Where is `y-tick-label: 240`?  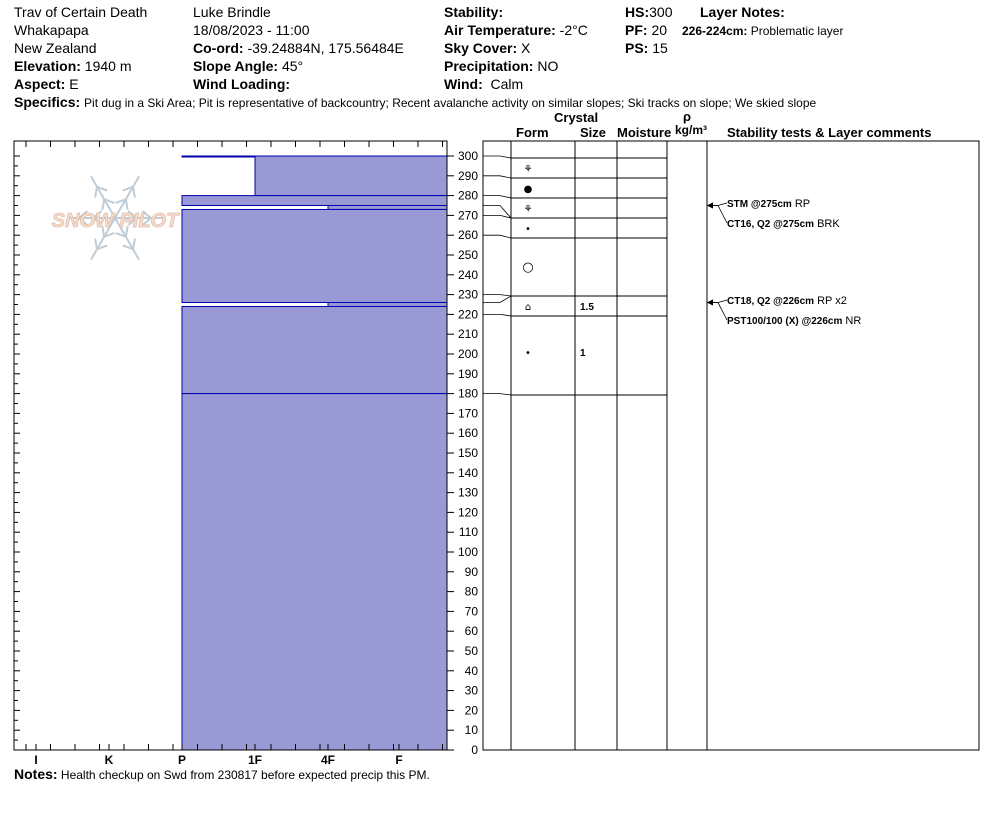 y-tick-label: 240 is located at coordinates (468, 275).